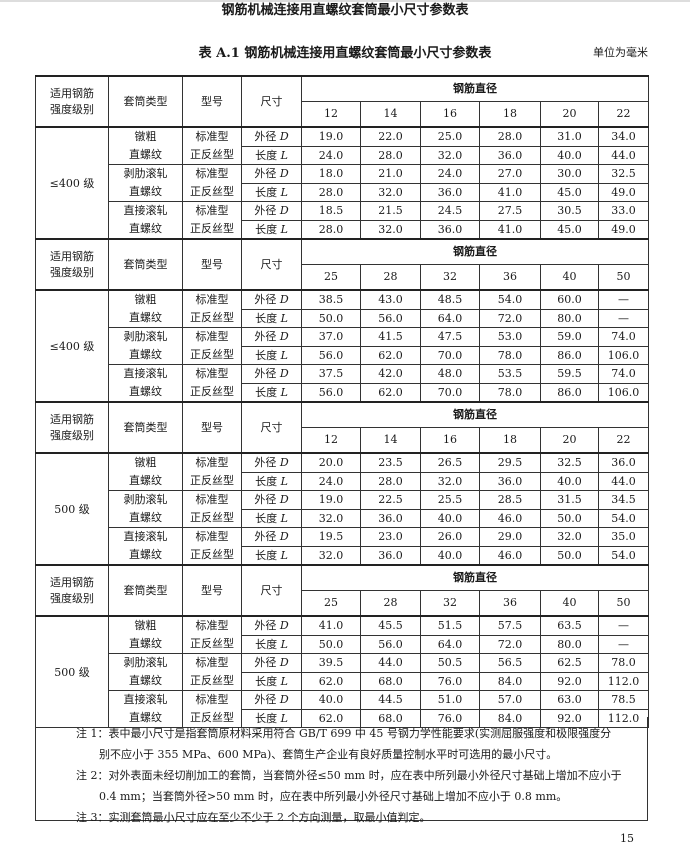 The width and height of the screenshot is (690, 856). I want to click on value-cell: 44.0, so click(623, 155).